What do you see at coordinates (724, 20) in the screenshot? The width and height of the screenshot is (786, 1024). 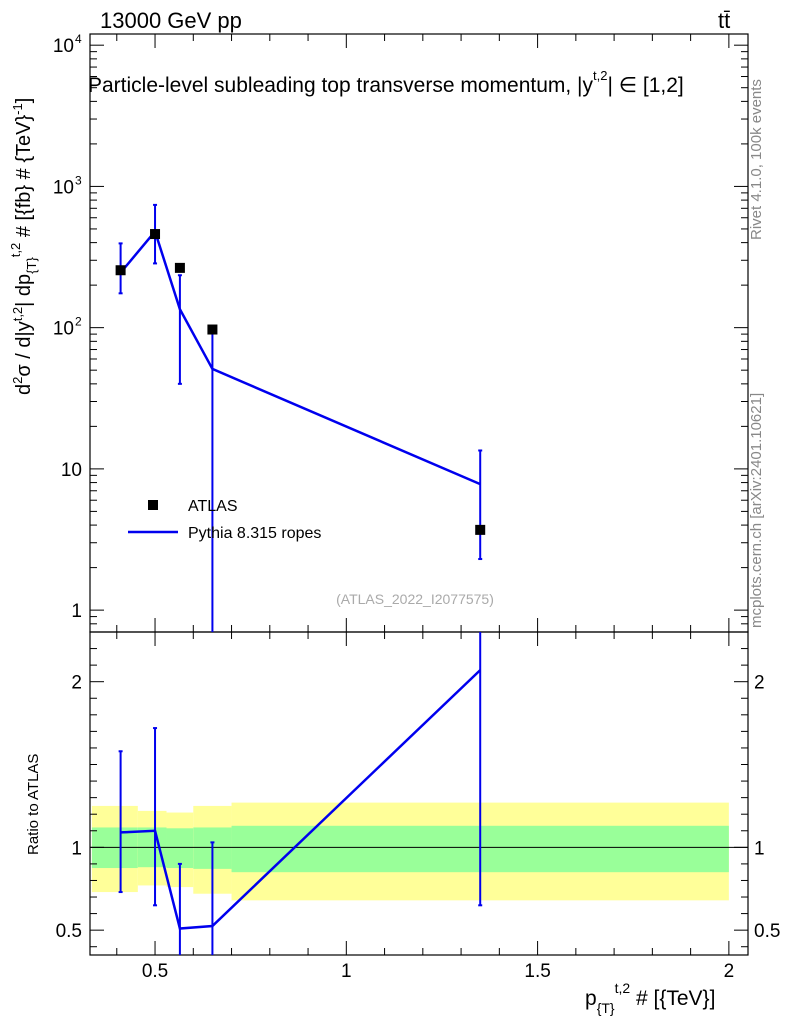 I see `header-process: tt̄` at bounding box center [724, 20].